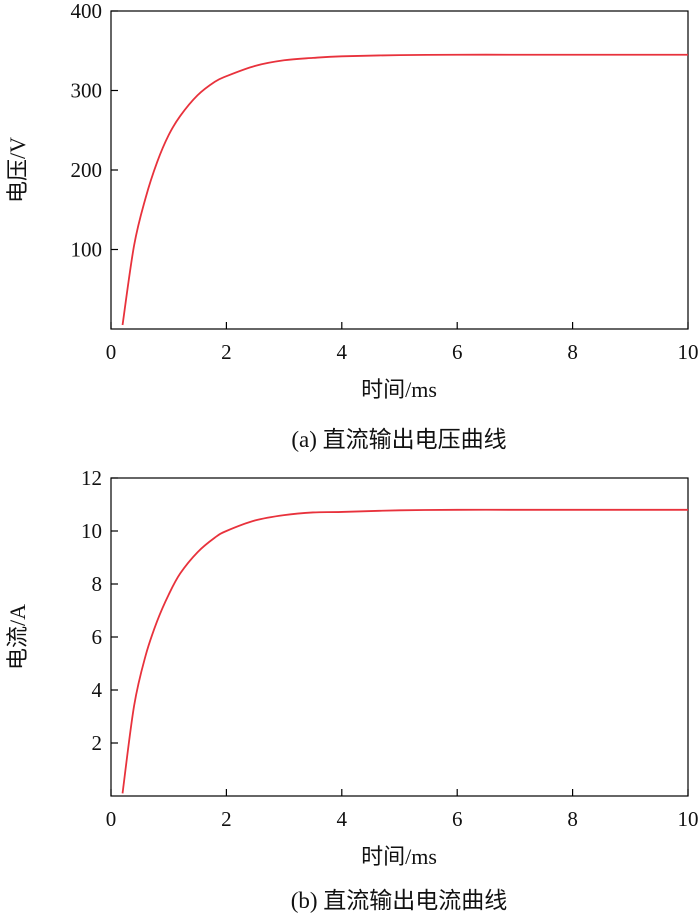  I want to click on chart-b-x-tick-label: 10, so click(688, 819).